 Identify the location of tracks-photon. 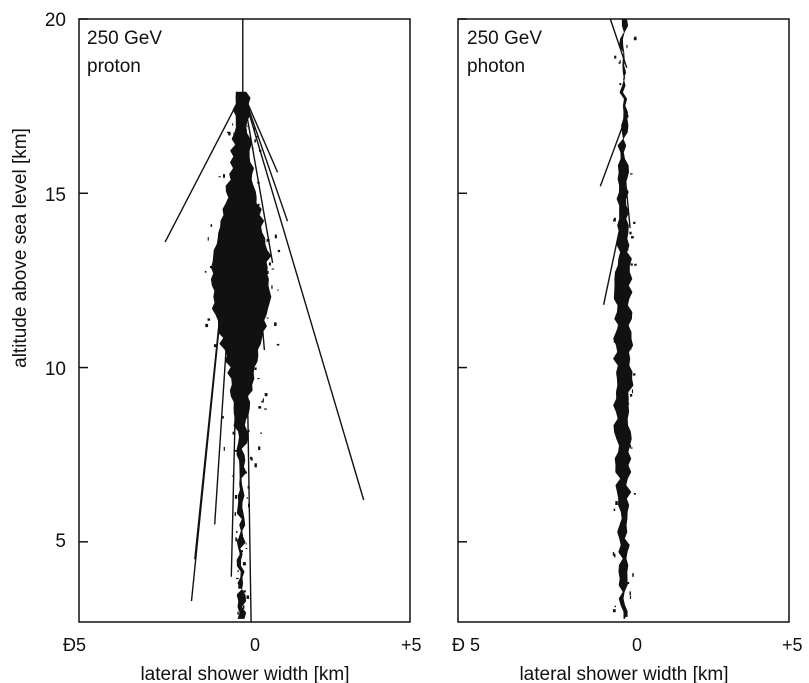
(615, 161).